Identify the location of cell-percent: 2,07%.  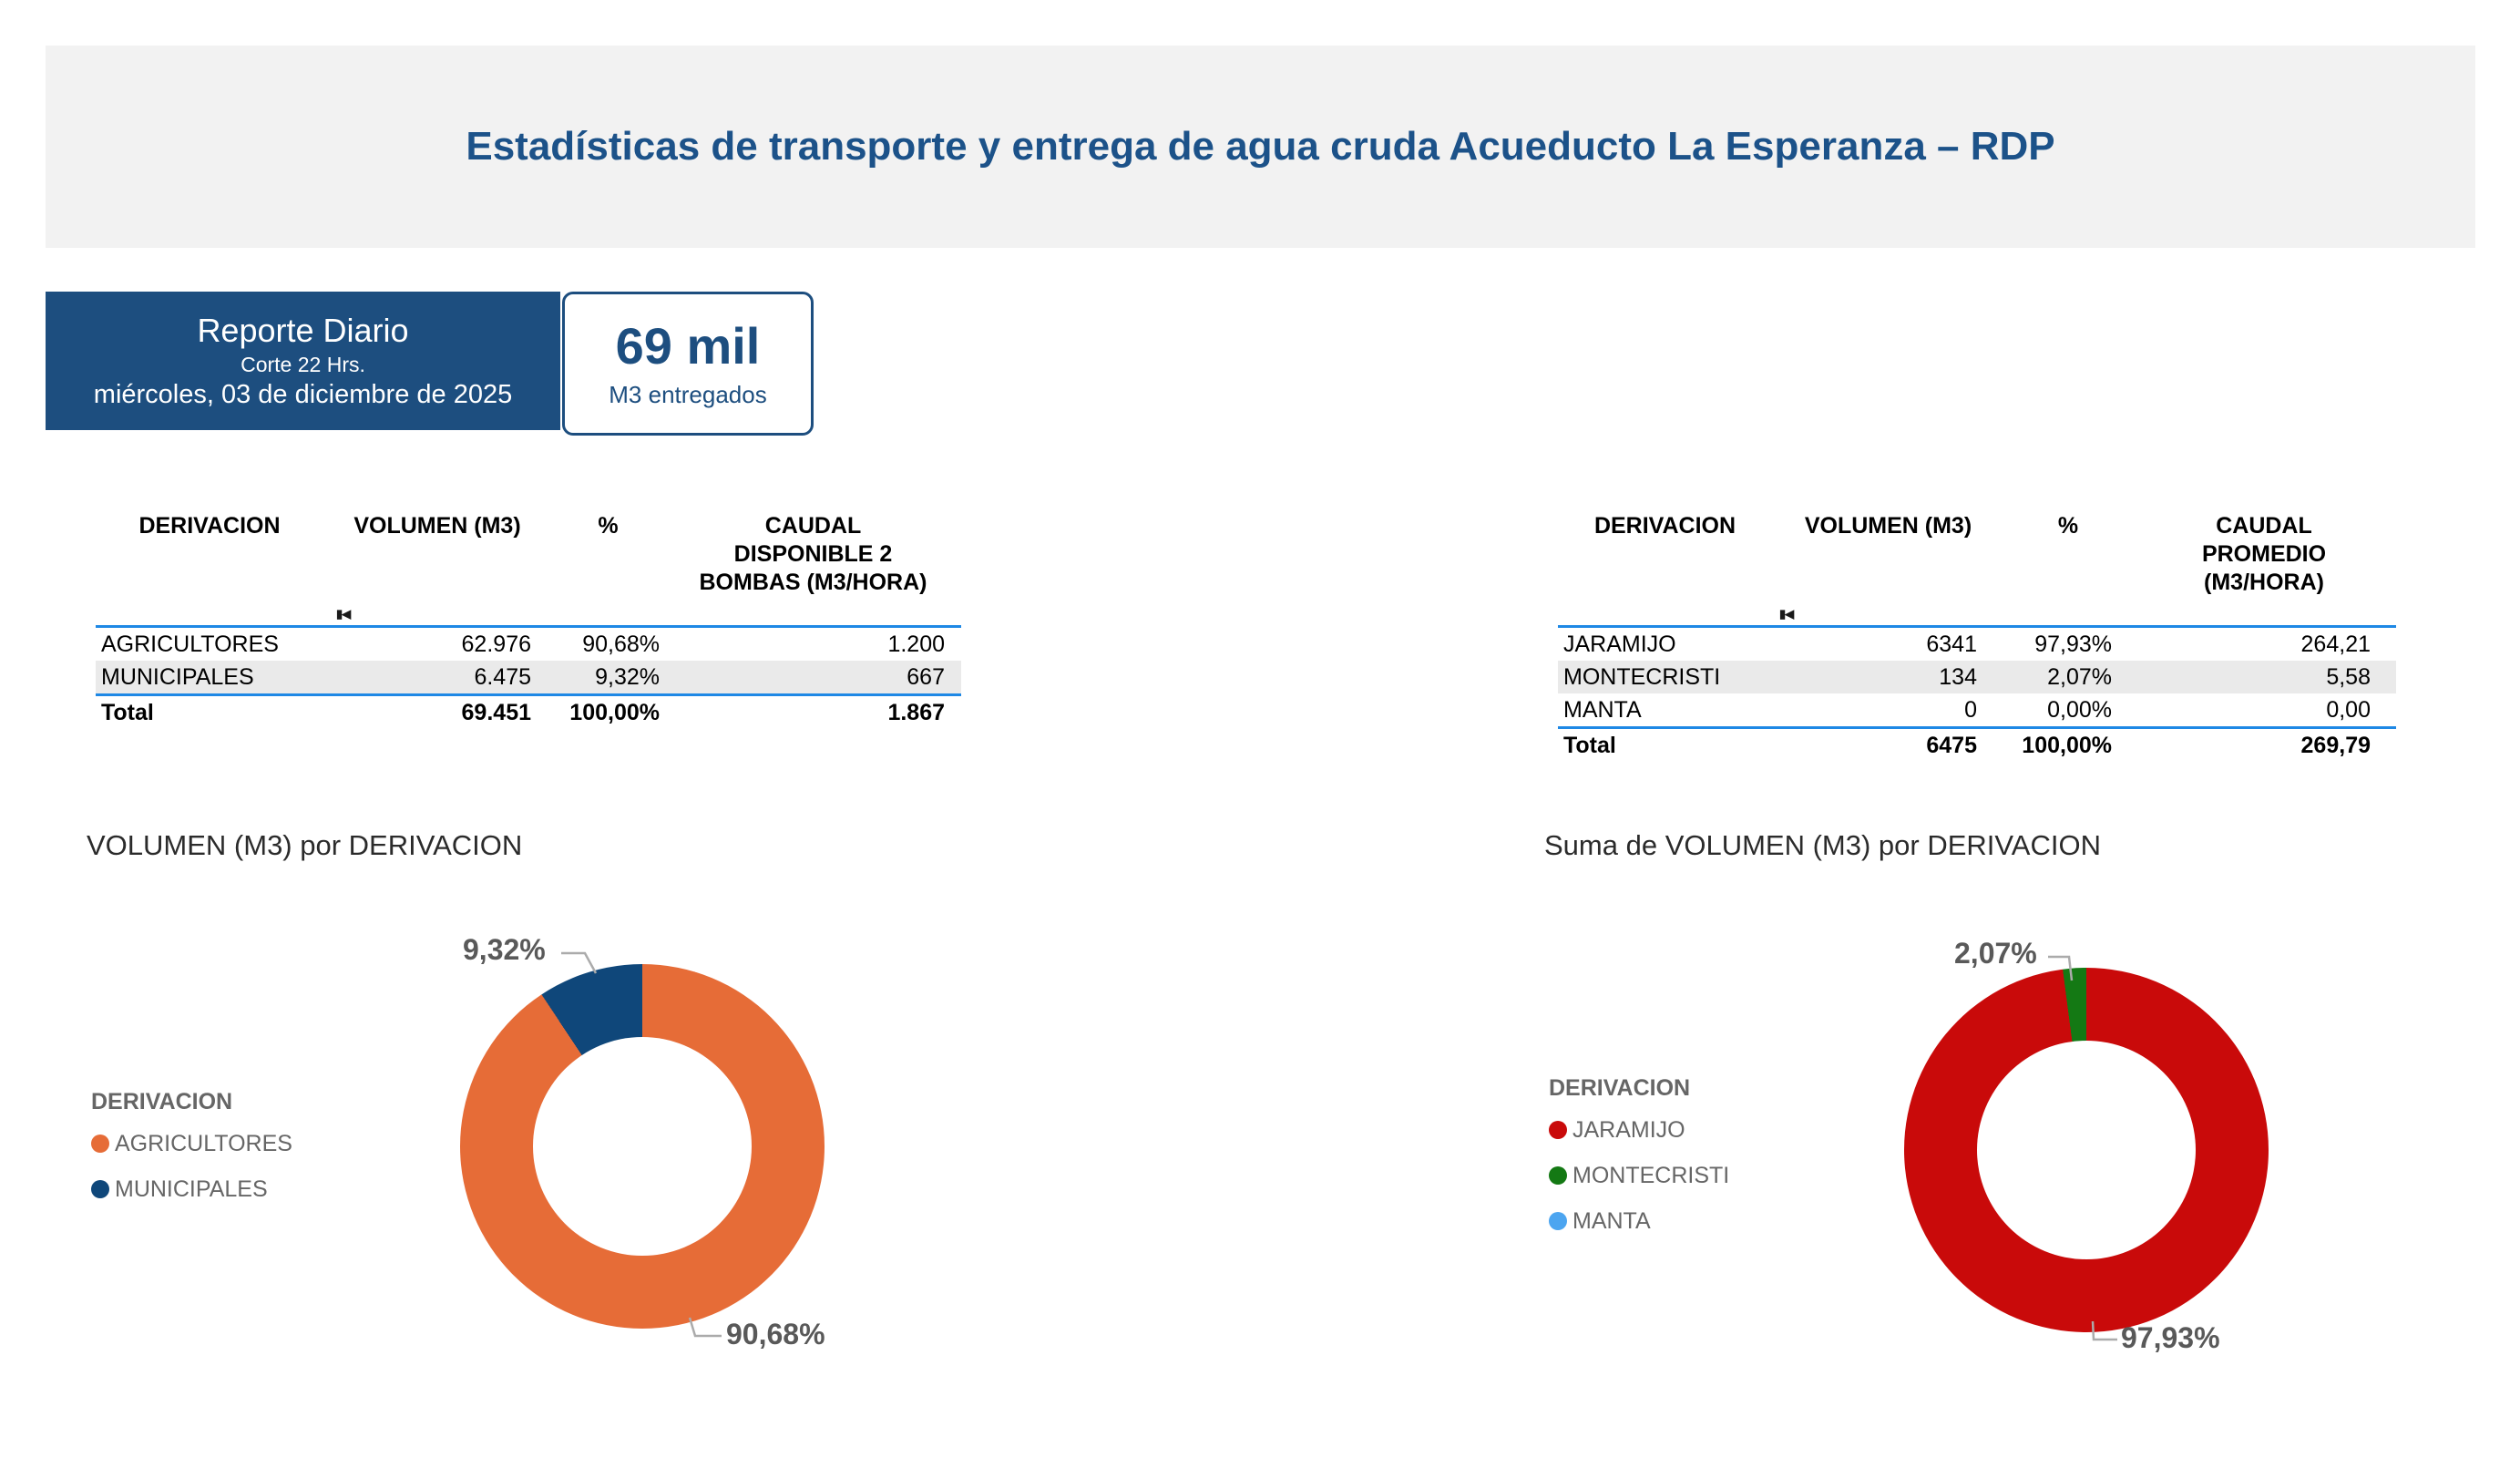
(2079, 676).